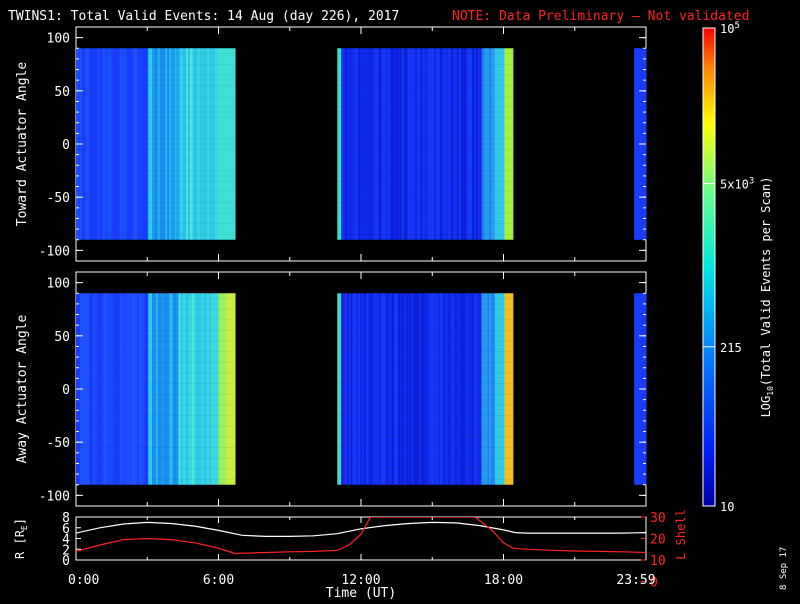  I want to click on orbit-xlabel: Time (UT), so click(361, 593).